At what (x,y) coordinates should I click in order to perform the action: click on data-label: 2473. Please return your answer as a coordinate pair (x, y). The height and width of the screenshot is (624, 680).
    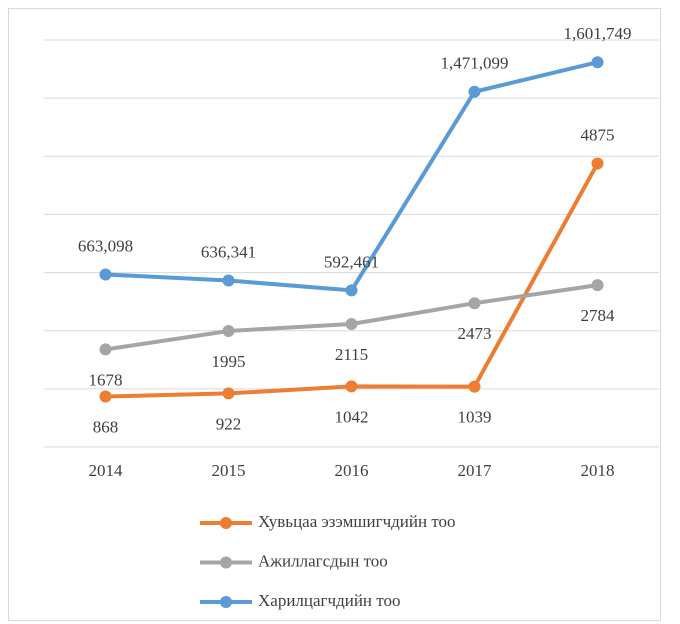
    Looking at the image, I should click on (475, 333).